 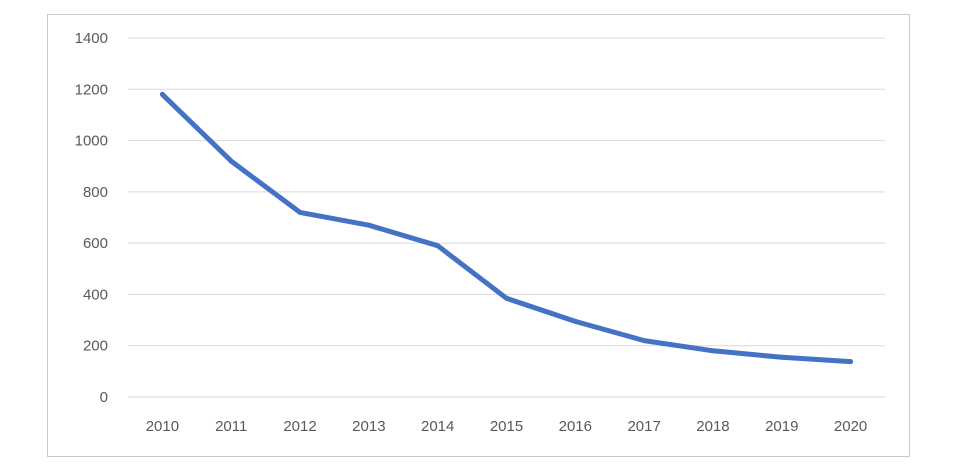 I want to click on y-tick-label: 1400, so click(x=91, y=38).